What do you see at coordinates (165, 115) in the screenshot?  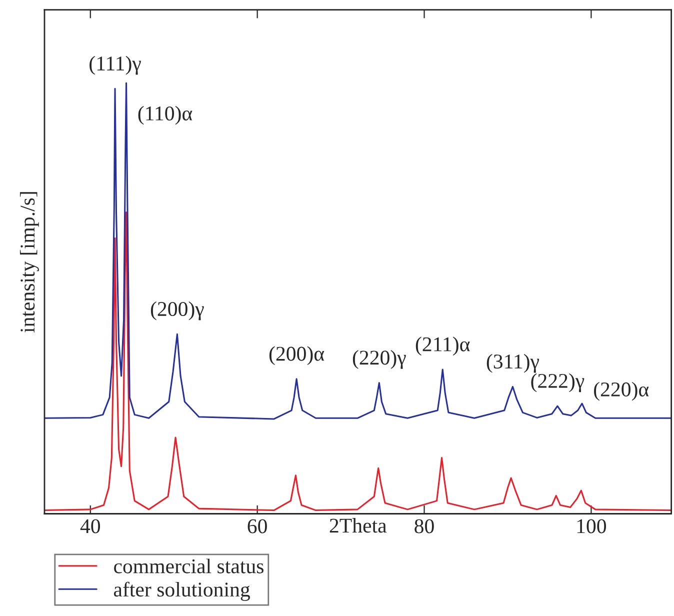 I see `annotation: (110)α` at bounding box center [165, 115].